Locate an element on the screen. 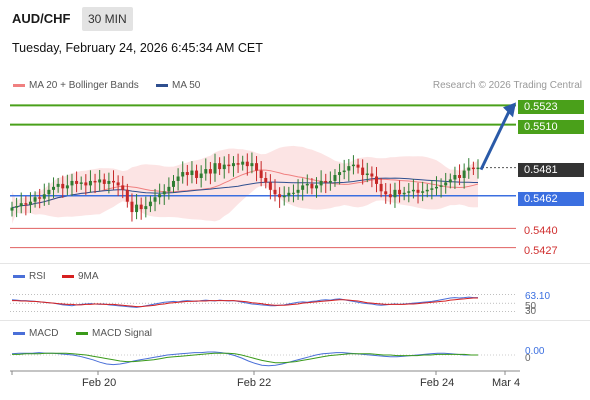  macd-signal-swatch is located at coordinates (82, 333).